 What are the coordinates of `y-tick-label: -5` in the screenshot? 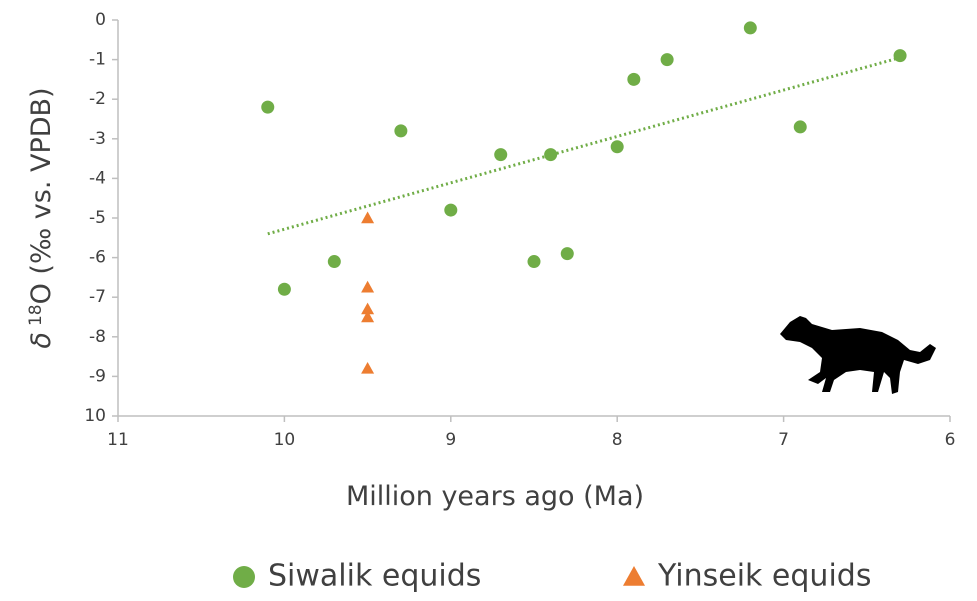 It's located at (97, 218).